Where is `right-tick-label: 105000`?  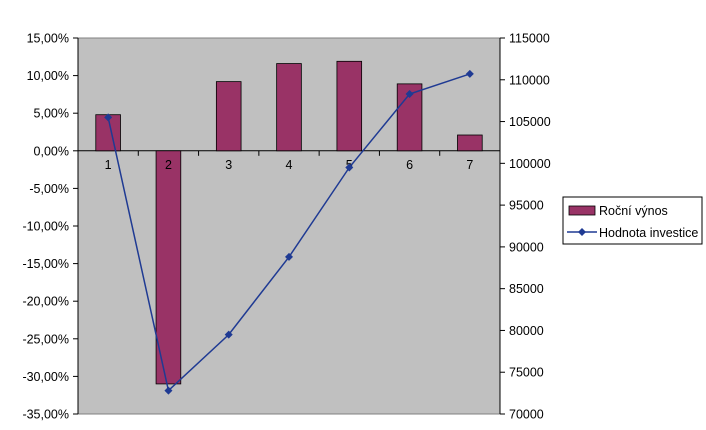 right-tick-label: 105000 is located at coordinates (530, 122).